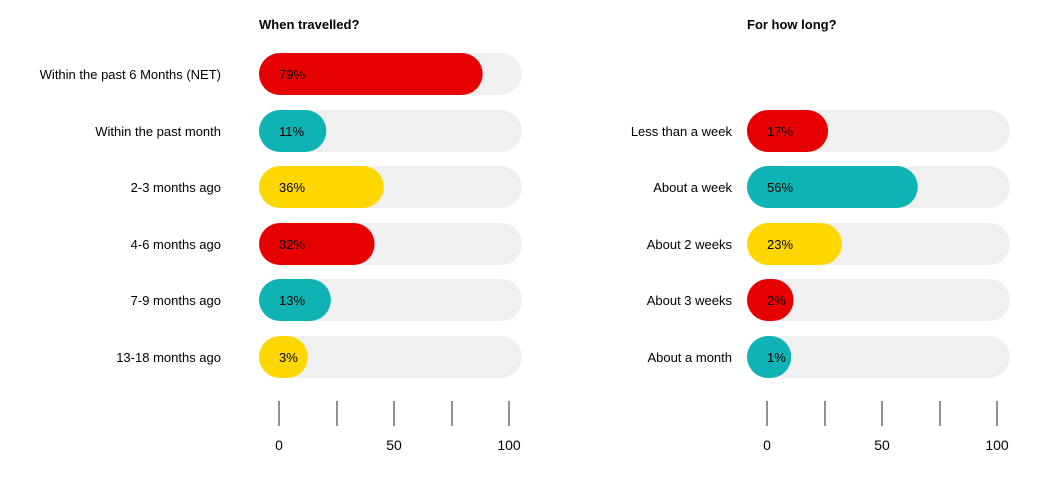 Image resolution: width=1060 pixels, height=484 pixels. What do you see at coordinates (692, 187) in the screenshot?
I see `category-label: About a week` at bounding box center [692, 187].